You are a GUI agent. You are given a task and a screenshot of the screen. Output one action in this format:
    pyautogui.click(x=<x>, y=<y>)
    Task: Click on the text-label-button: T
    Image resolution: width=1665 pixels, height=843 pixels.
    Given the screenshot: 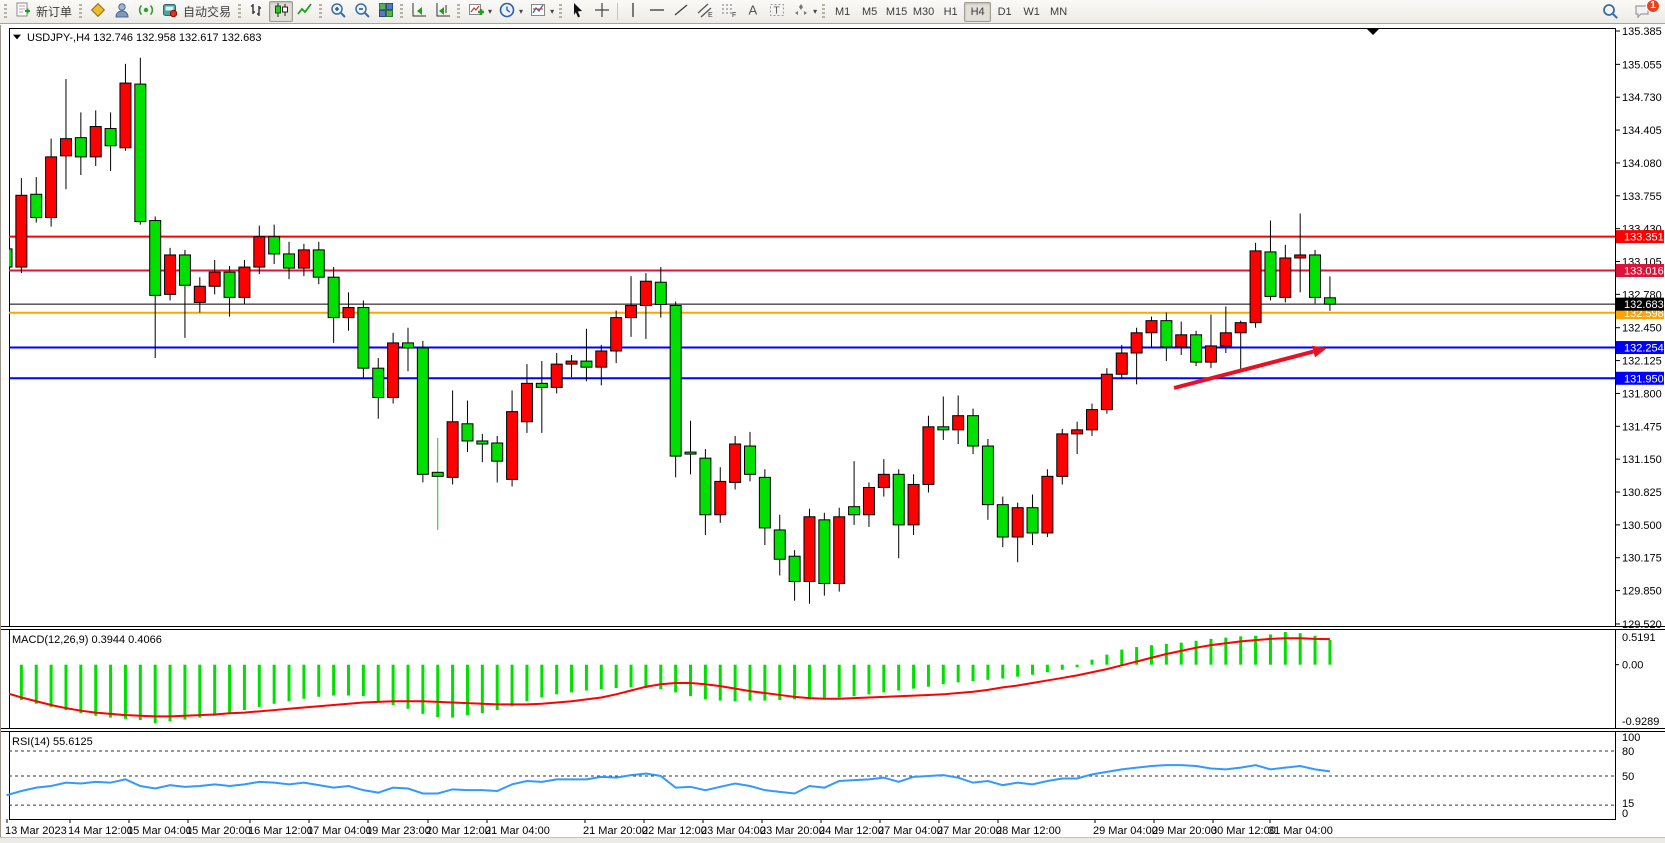 What is the action you would take?
    pyautogui.click(x=777, y=11)
    